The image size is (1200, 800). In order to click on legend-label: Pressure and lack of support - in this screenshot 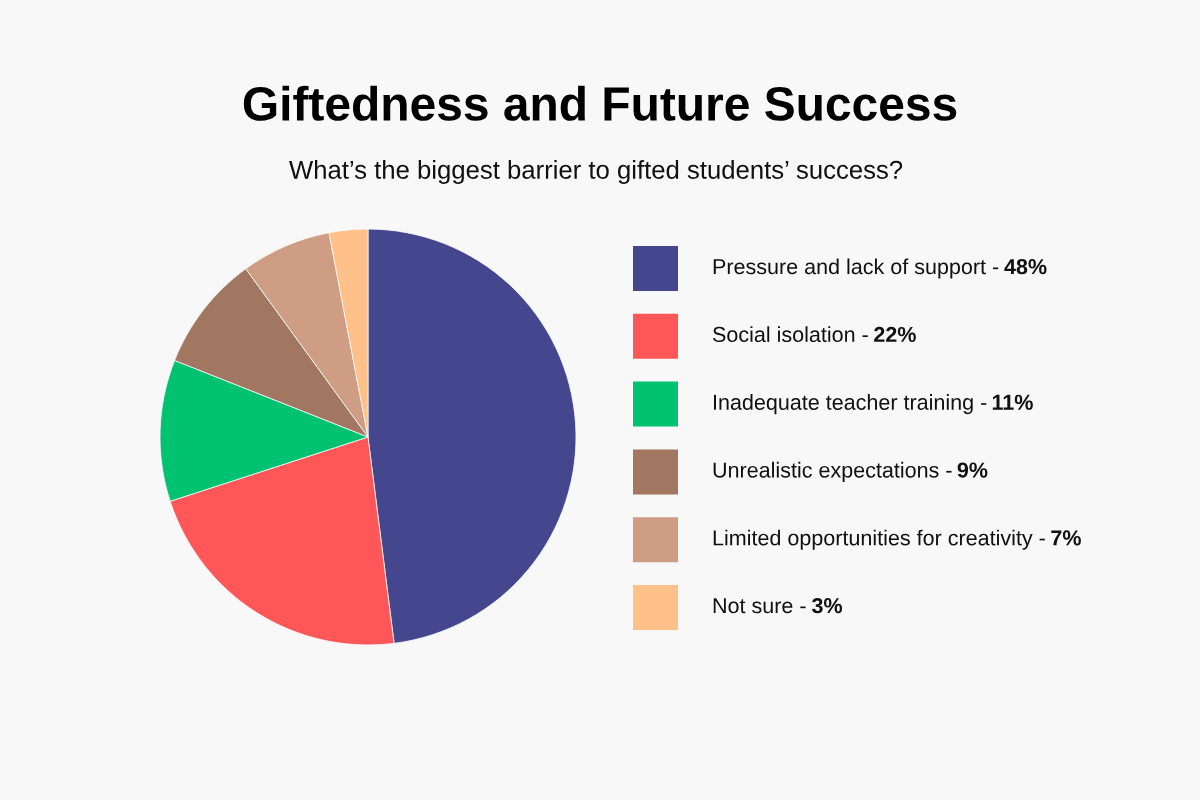, I will do `click(856, 268)`.